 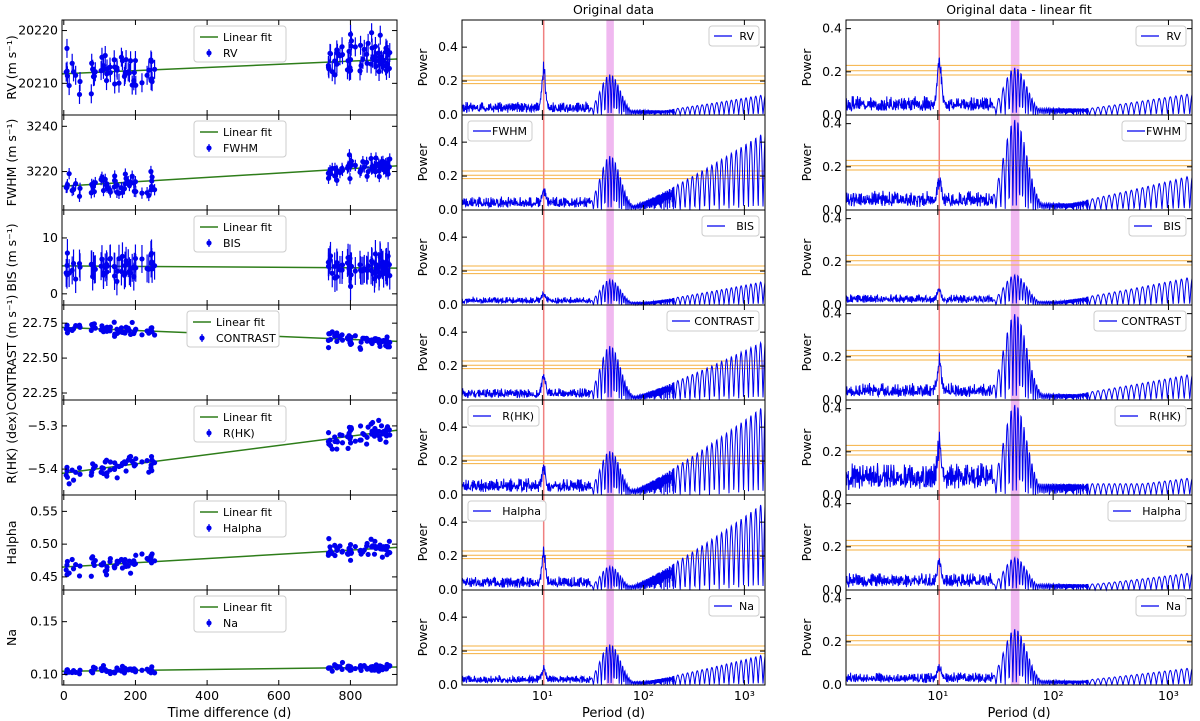 What do you see at coordinates (613, 9) in the screenshot?
I see `panel-title: Original data` at bounding box center [613, 9].